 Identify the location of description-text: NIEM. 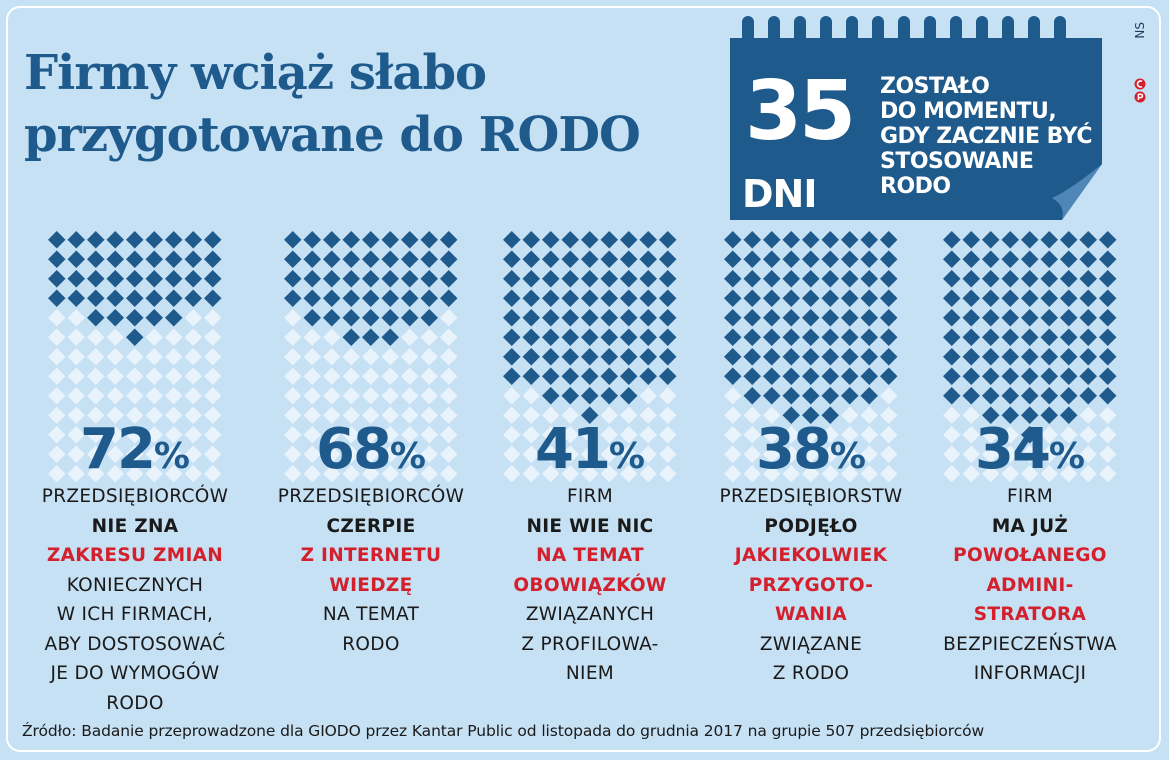
(590, 673).